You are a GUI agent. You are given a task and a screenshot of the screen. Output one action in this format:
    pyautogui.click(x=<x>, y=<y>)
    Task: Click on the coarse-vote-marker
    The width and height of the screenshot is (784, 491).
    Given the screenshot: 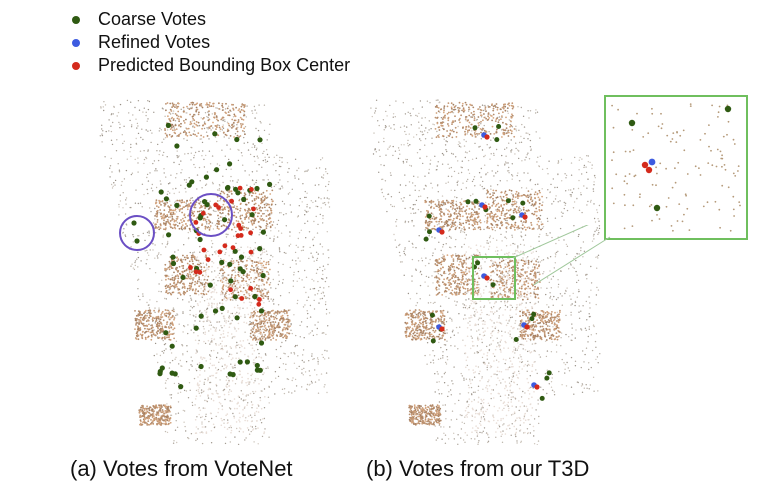 What is the action you would take?
    pyautogui.click(x=76, y=20)
    